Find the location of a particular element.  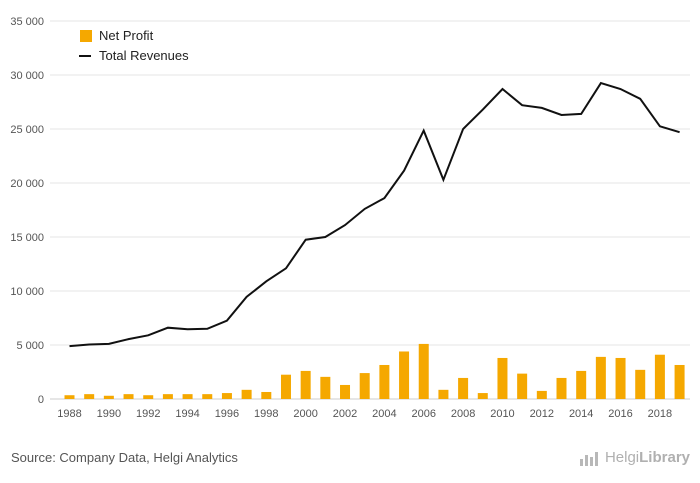

x-tick-label: 1996 is located at coordinates (227, 414).